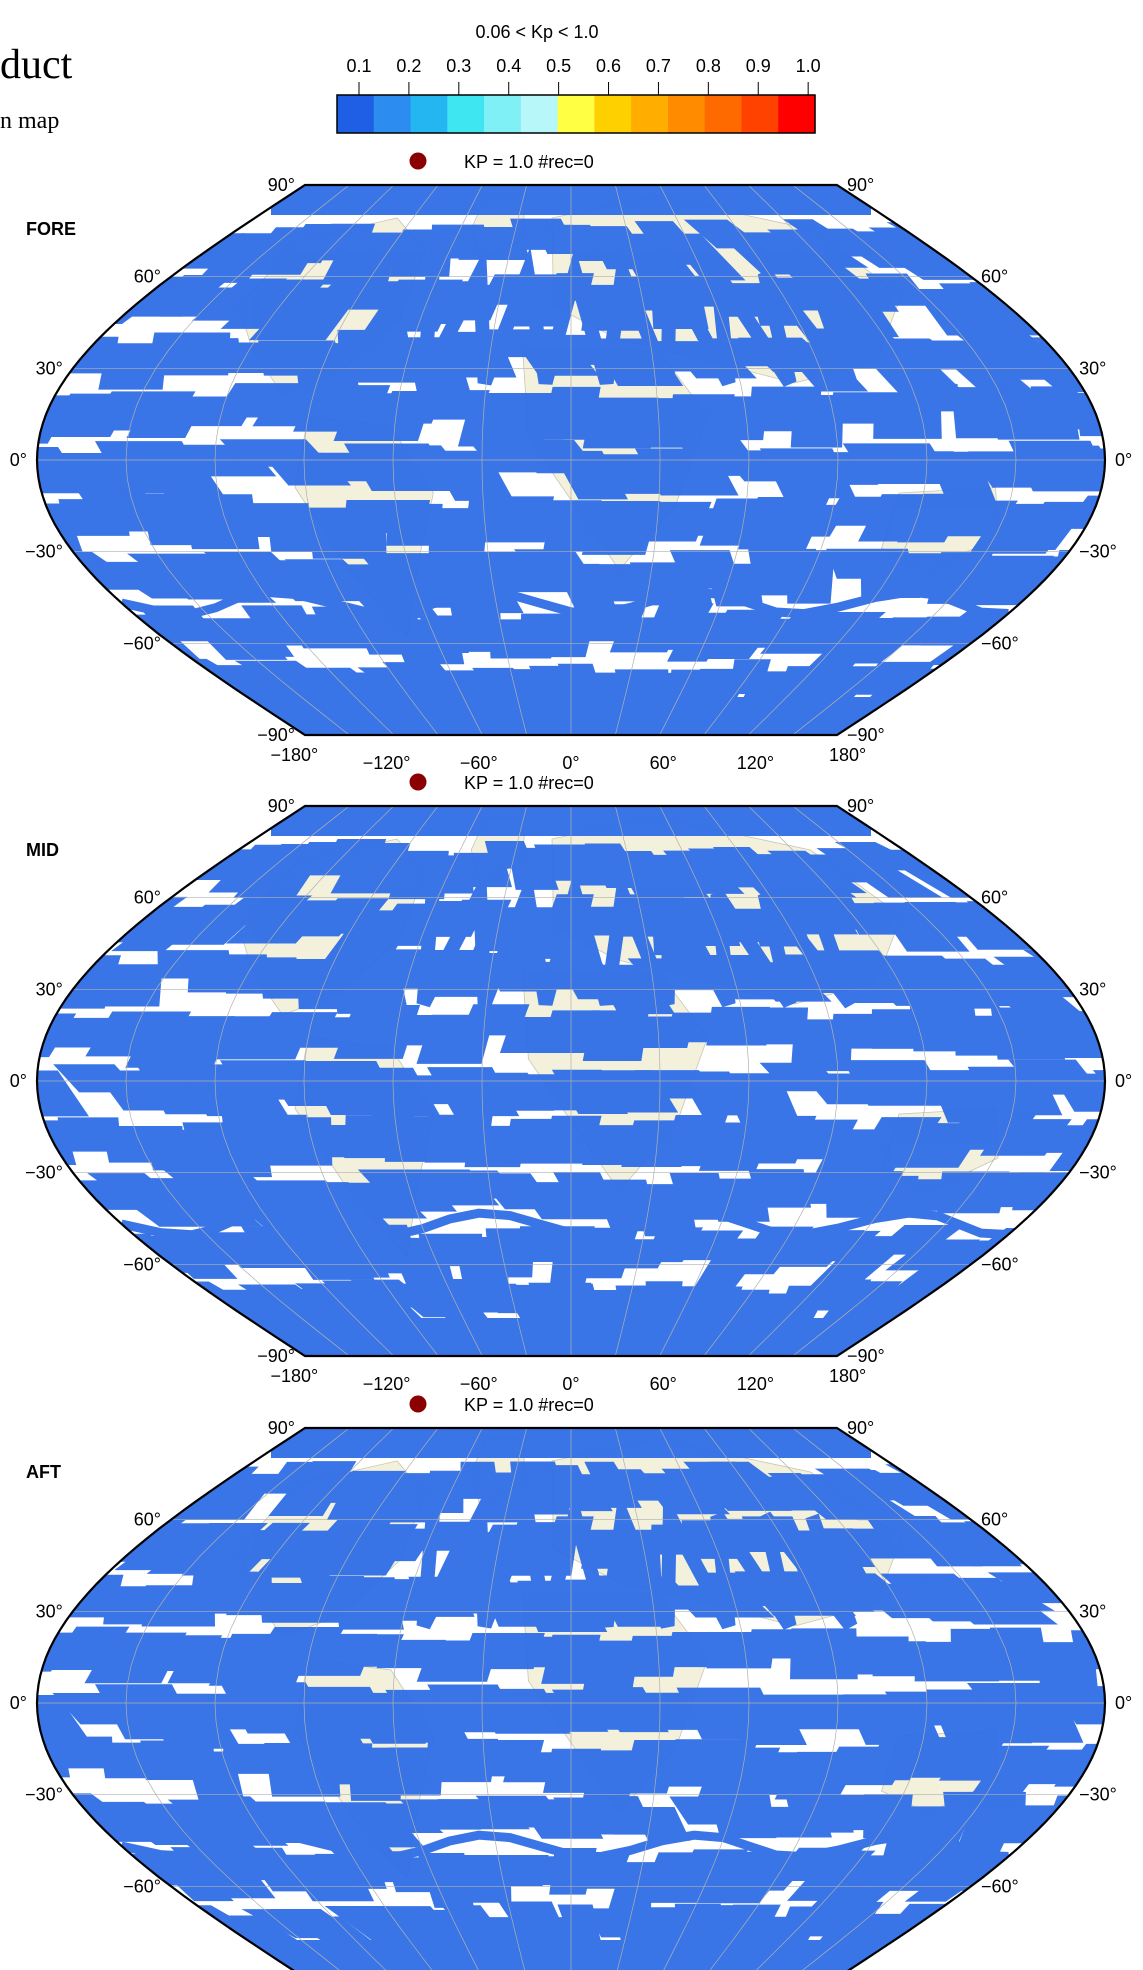 The image size is (1143, 1970). I want to click on colorbar-title: 0.06 < Kp < 1.0, so click(536, 32).